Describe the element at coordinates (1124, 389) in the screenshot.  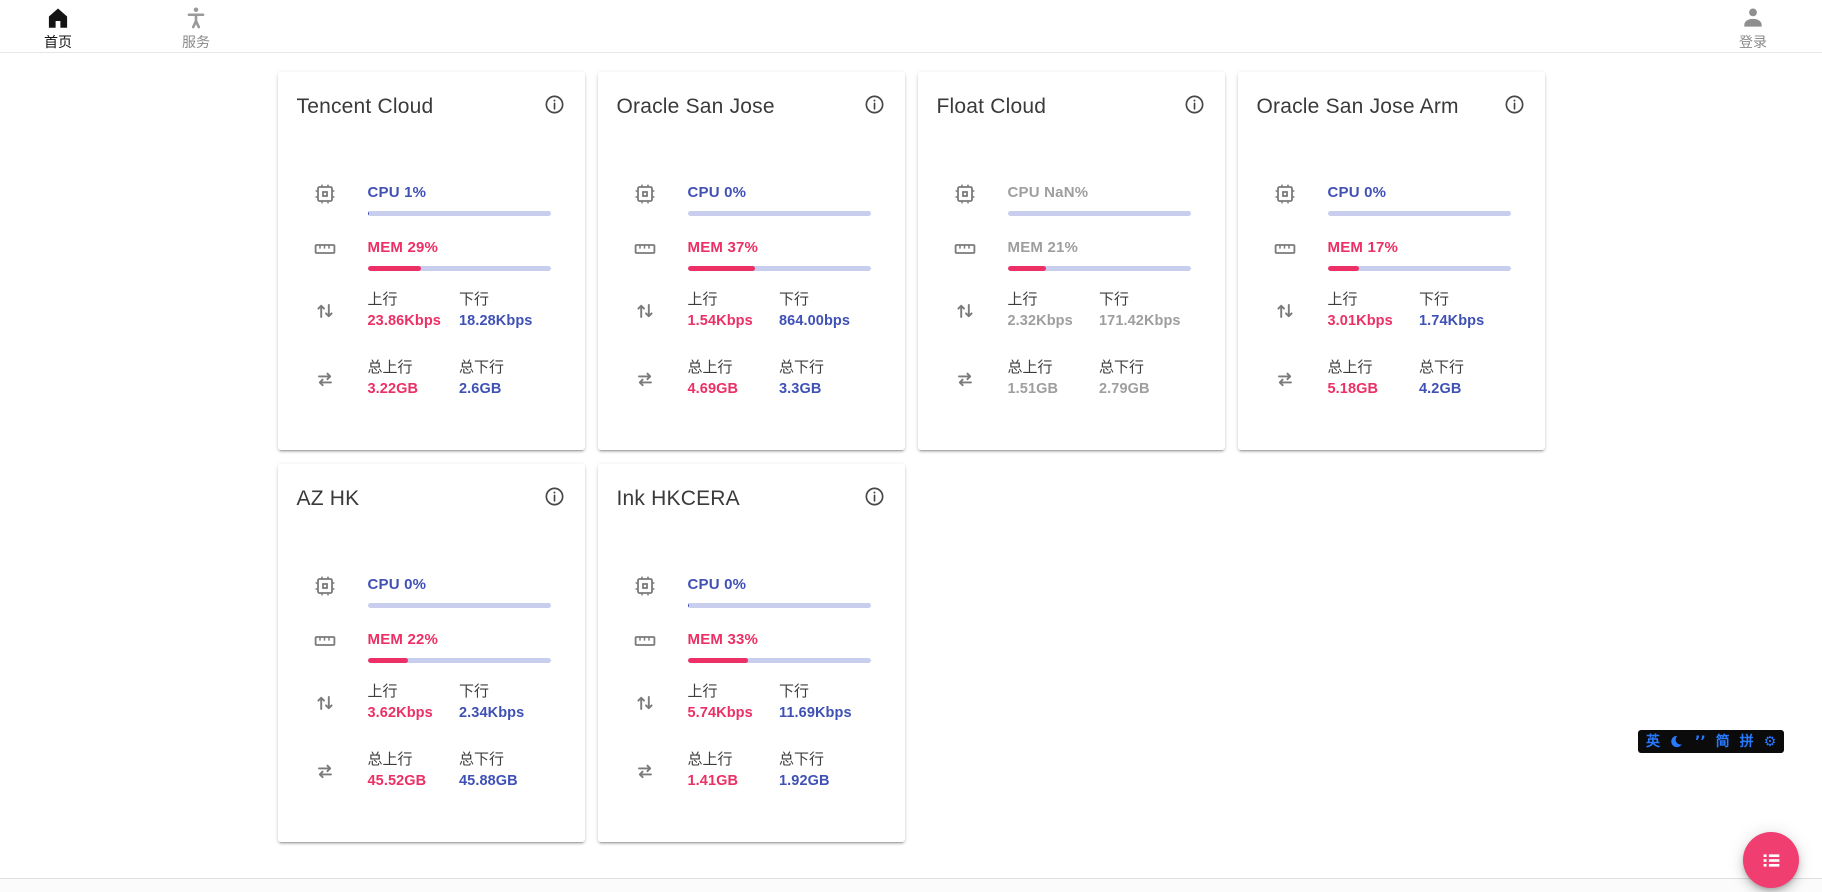
I see `total-download-value: 2.79GB` at that location.